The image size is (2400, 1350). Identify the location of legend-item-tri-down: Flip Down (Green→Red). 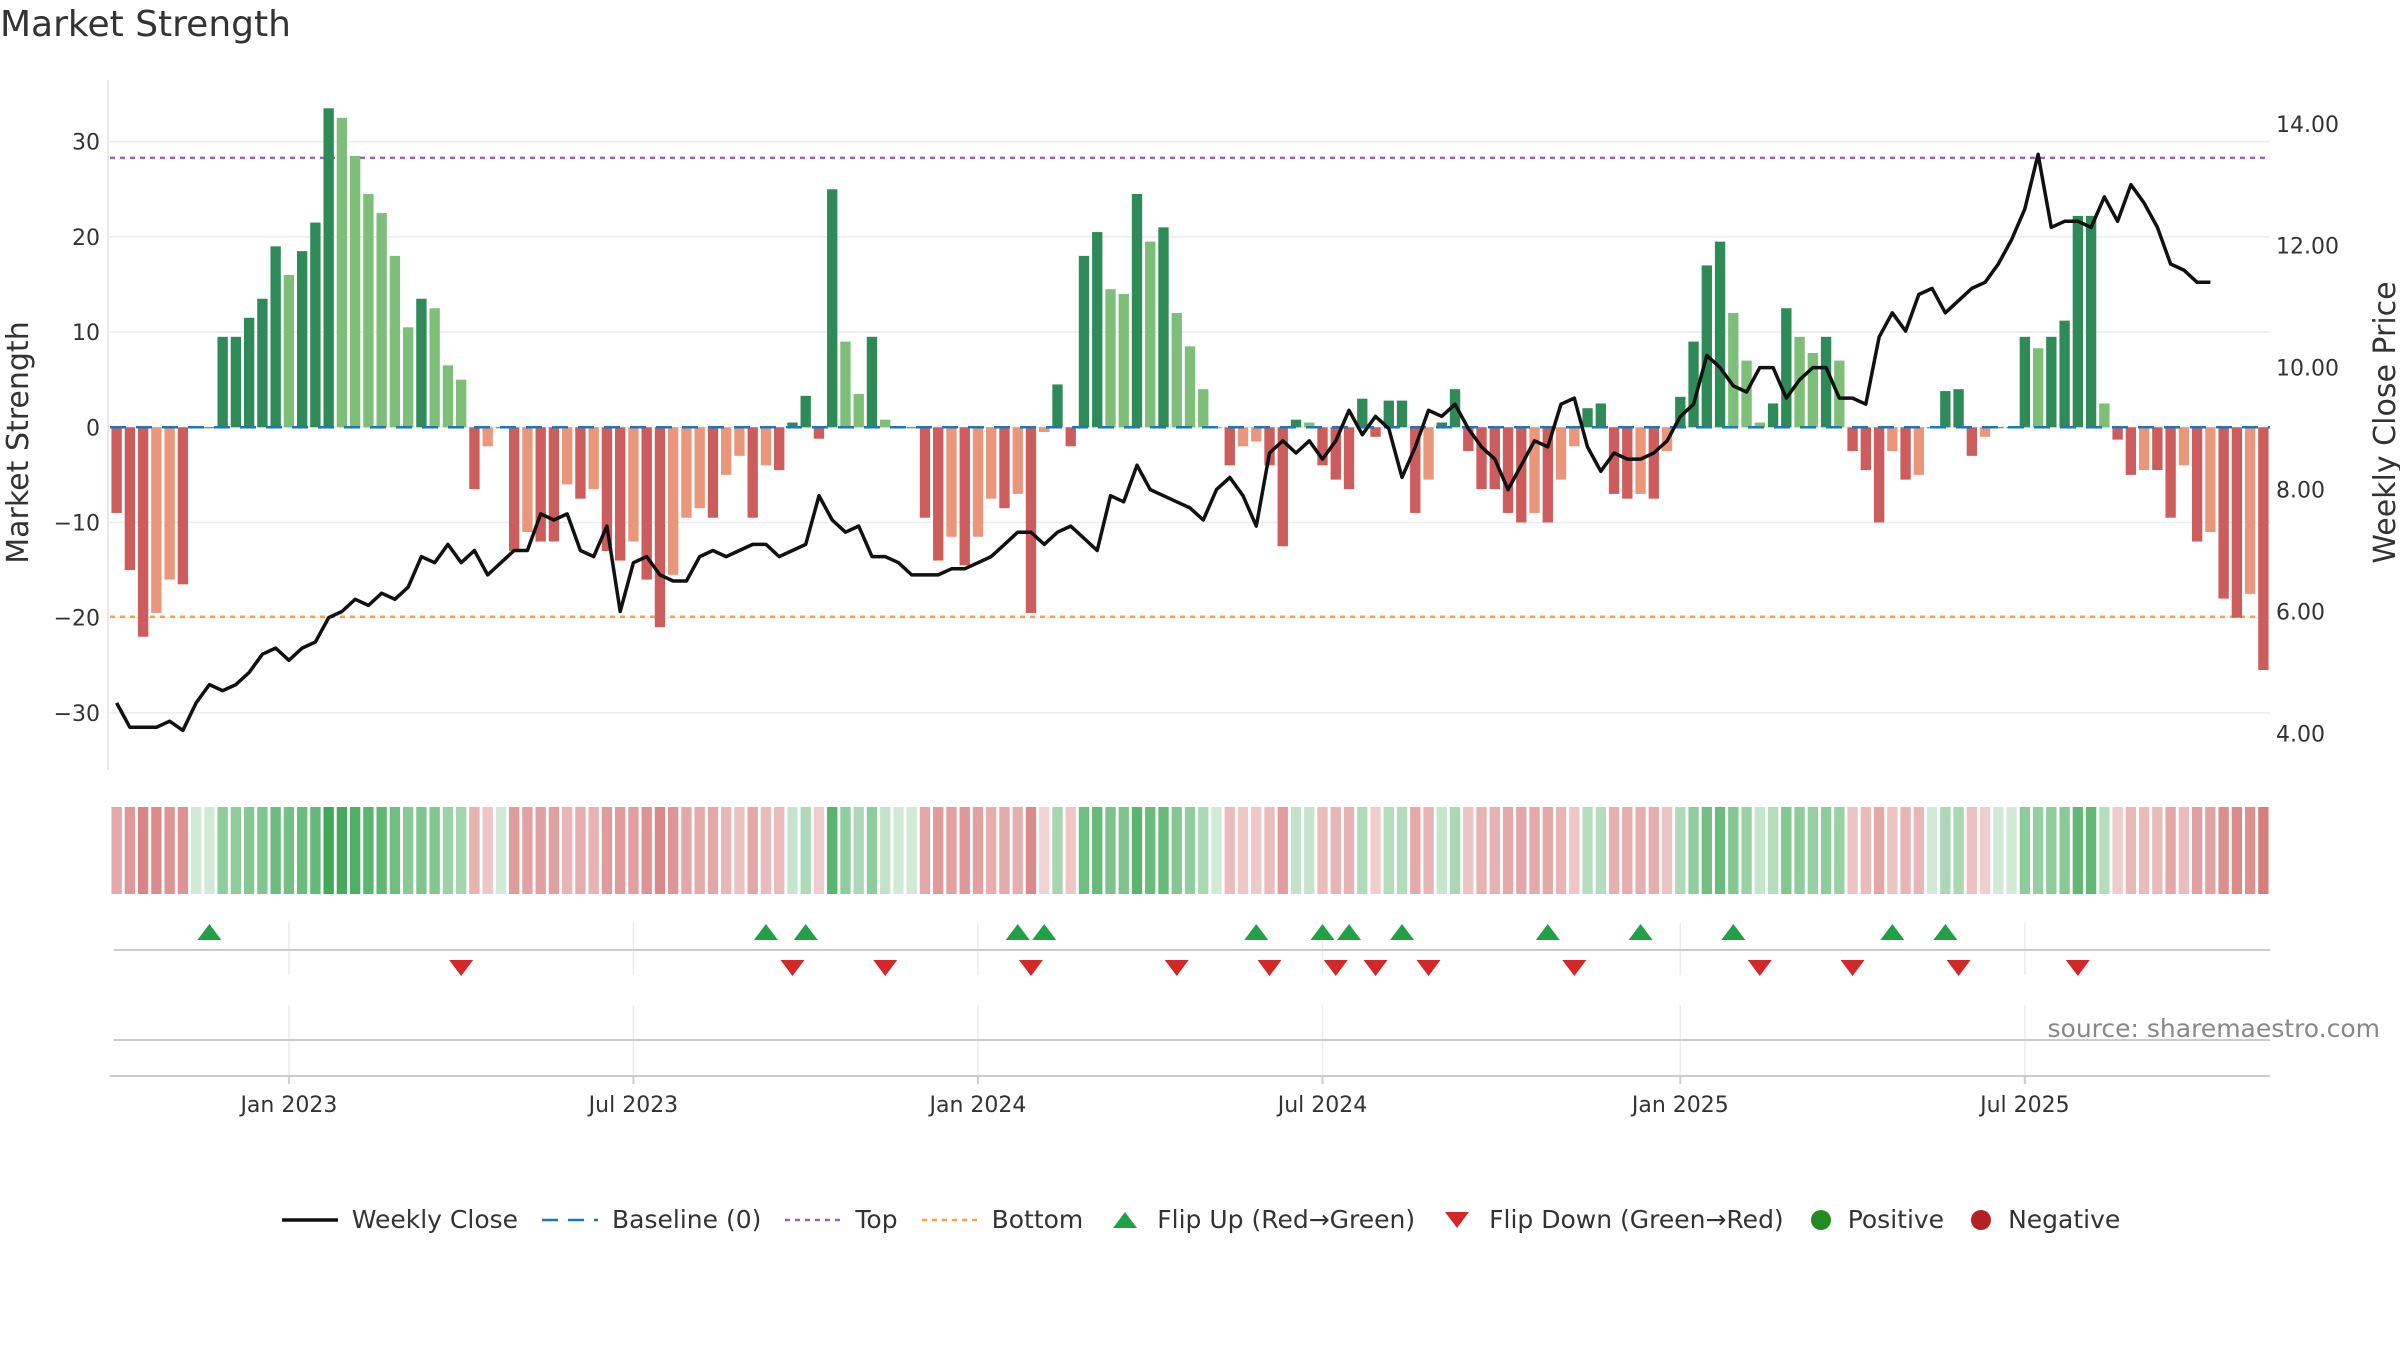
(1610, 1219).